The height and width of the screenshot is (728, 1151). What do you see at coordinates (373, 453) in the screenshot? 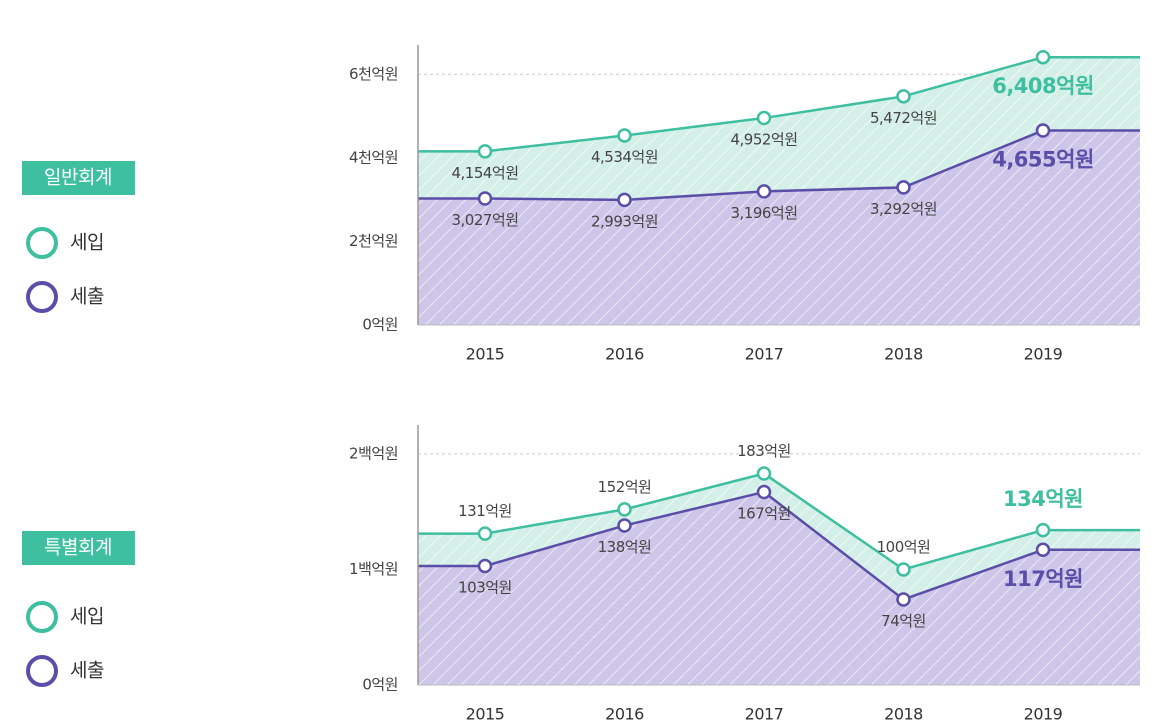
I see `y-tick-label: 2백억원` at bounding box center [373, 453].